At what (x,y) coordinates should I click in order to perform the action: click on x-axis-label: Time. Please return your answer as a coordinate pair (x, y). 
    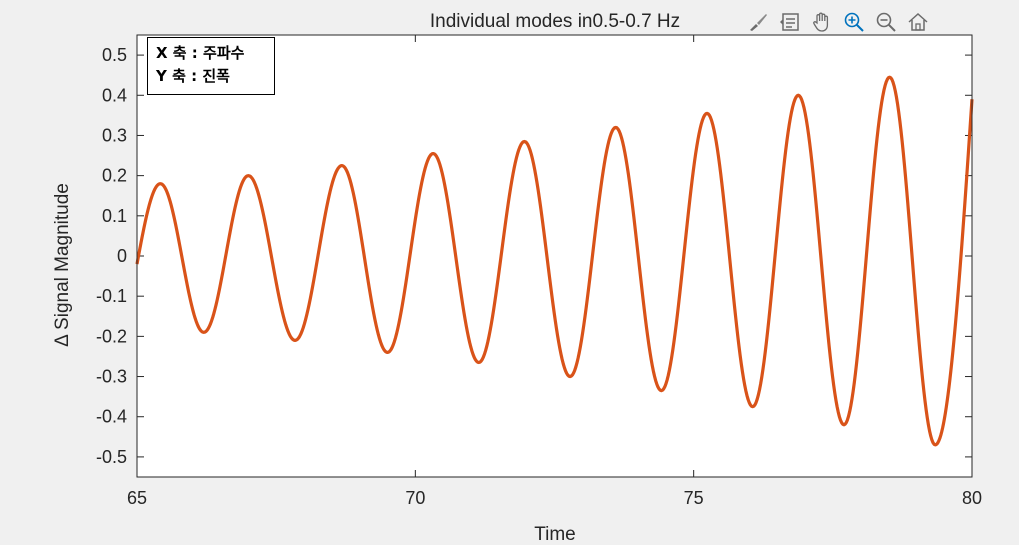
    Looking at the image, I should click on (555, 534).